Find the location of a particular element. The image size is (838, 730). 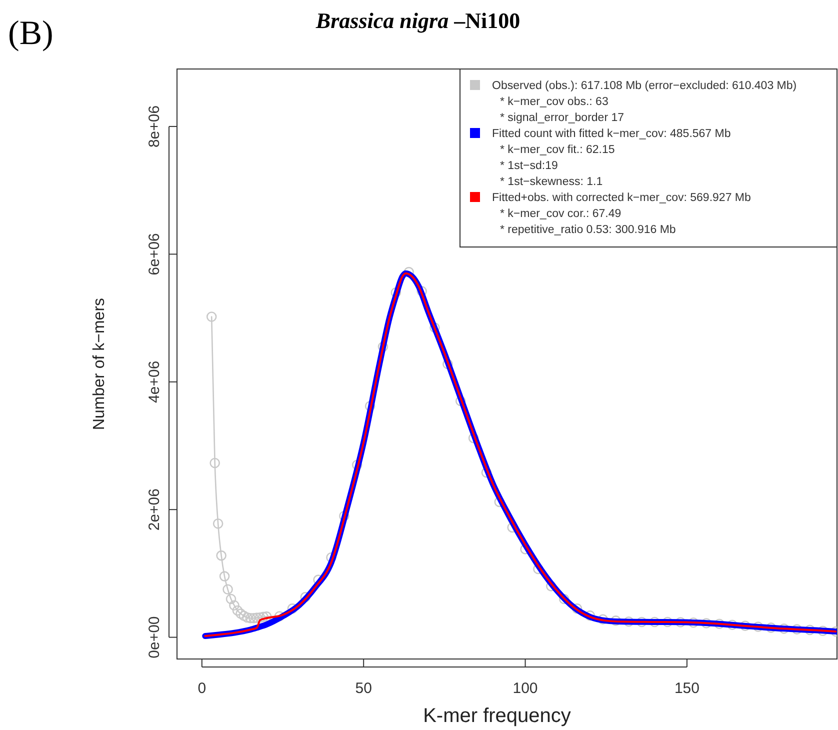

x-axis-title: K-mer frequency is located at coordinates (497, 716).